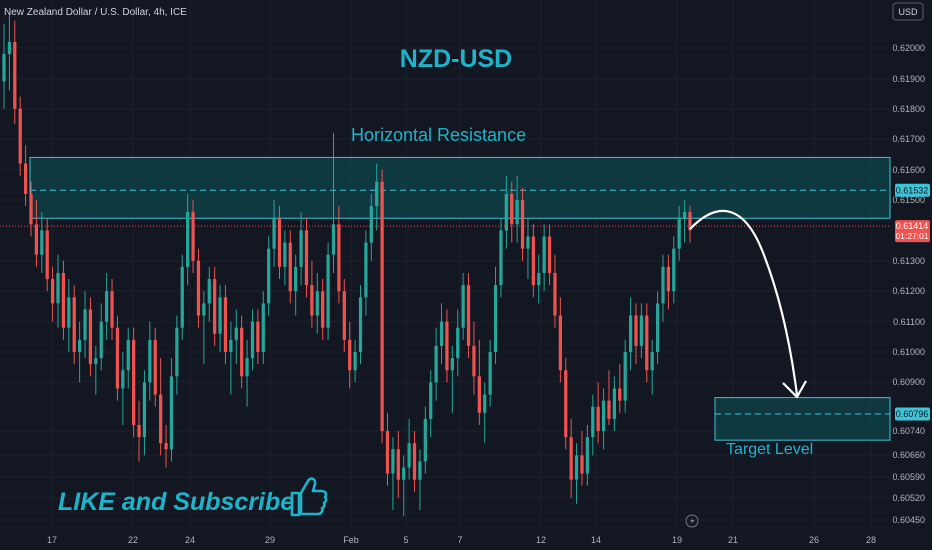 This screenshot has height=550, width=932. What do you see at coordinates (912, 226) in the screenshot?
I see `current-price-text: 0.61414` at bounding box center [912, 226].